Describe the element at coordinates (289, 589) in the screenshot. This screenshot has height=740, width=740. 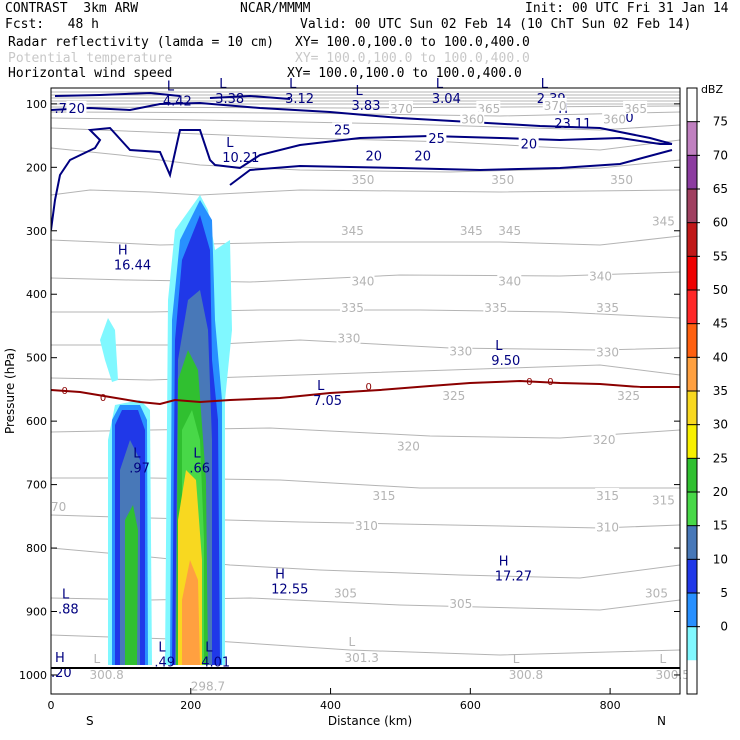
I see `wind-extremum-value: 12.55` at that location.